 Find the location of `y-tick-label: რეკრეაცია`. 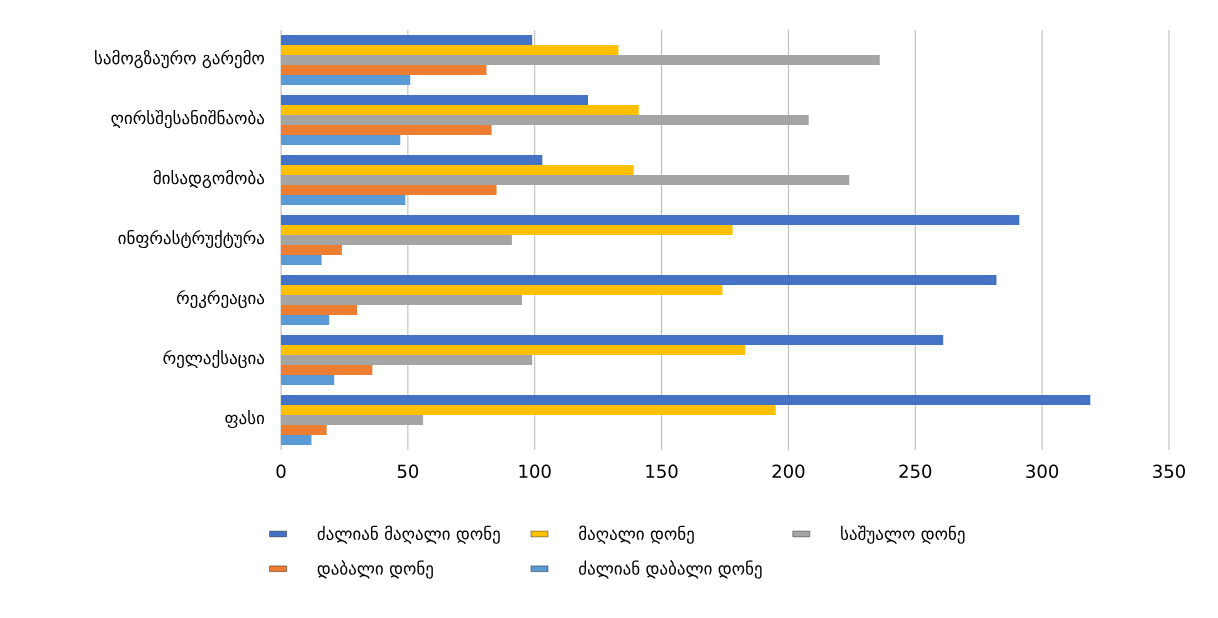

y-tick-label: რეკრეაცია is located at coordinates (220, 299).